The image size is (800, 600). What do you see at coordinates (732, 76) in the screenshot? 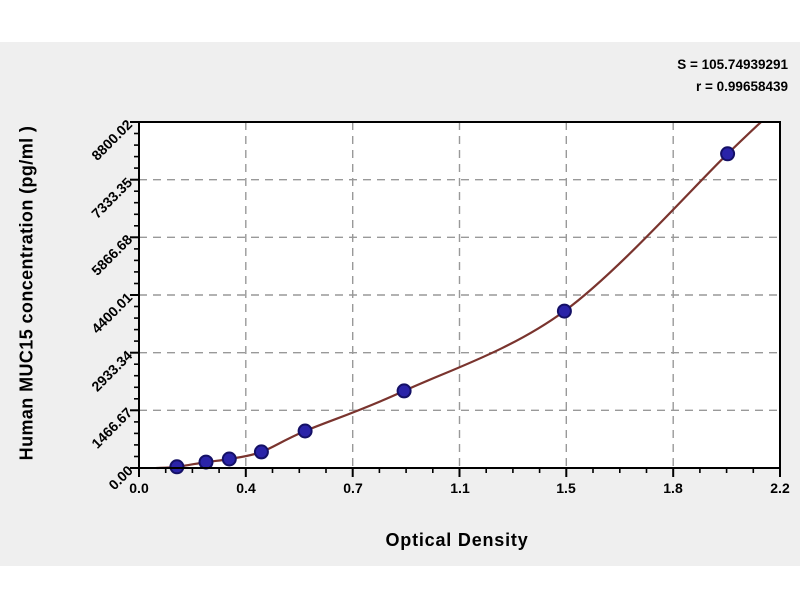
I see `fit-statistics: S = 105.74939291 r = 0.99658439` at bounding box center [732, 76].